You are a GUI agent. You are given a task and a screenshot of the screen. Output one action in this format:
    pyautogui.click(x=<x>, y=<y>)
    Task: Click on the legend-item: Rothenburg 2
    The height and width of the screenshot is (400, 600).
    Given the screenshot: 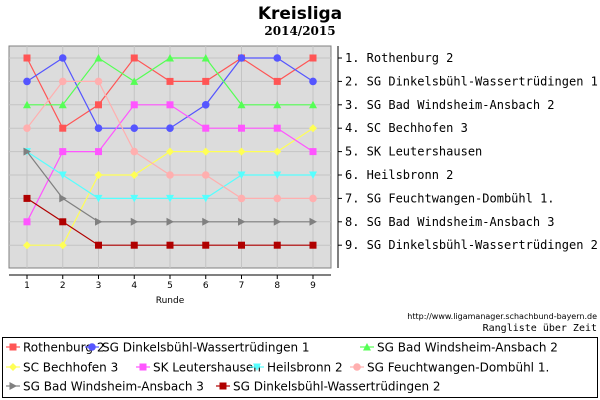 What is the action you would take?
    pyautogui.click(x=55, y=348)
    